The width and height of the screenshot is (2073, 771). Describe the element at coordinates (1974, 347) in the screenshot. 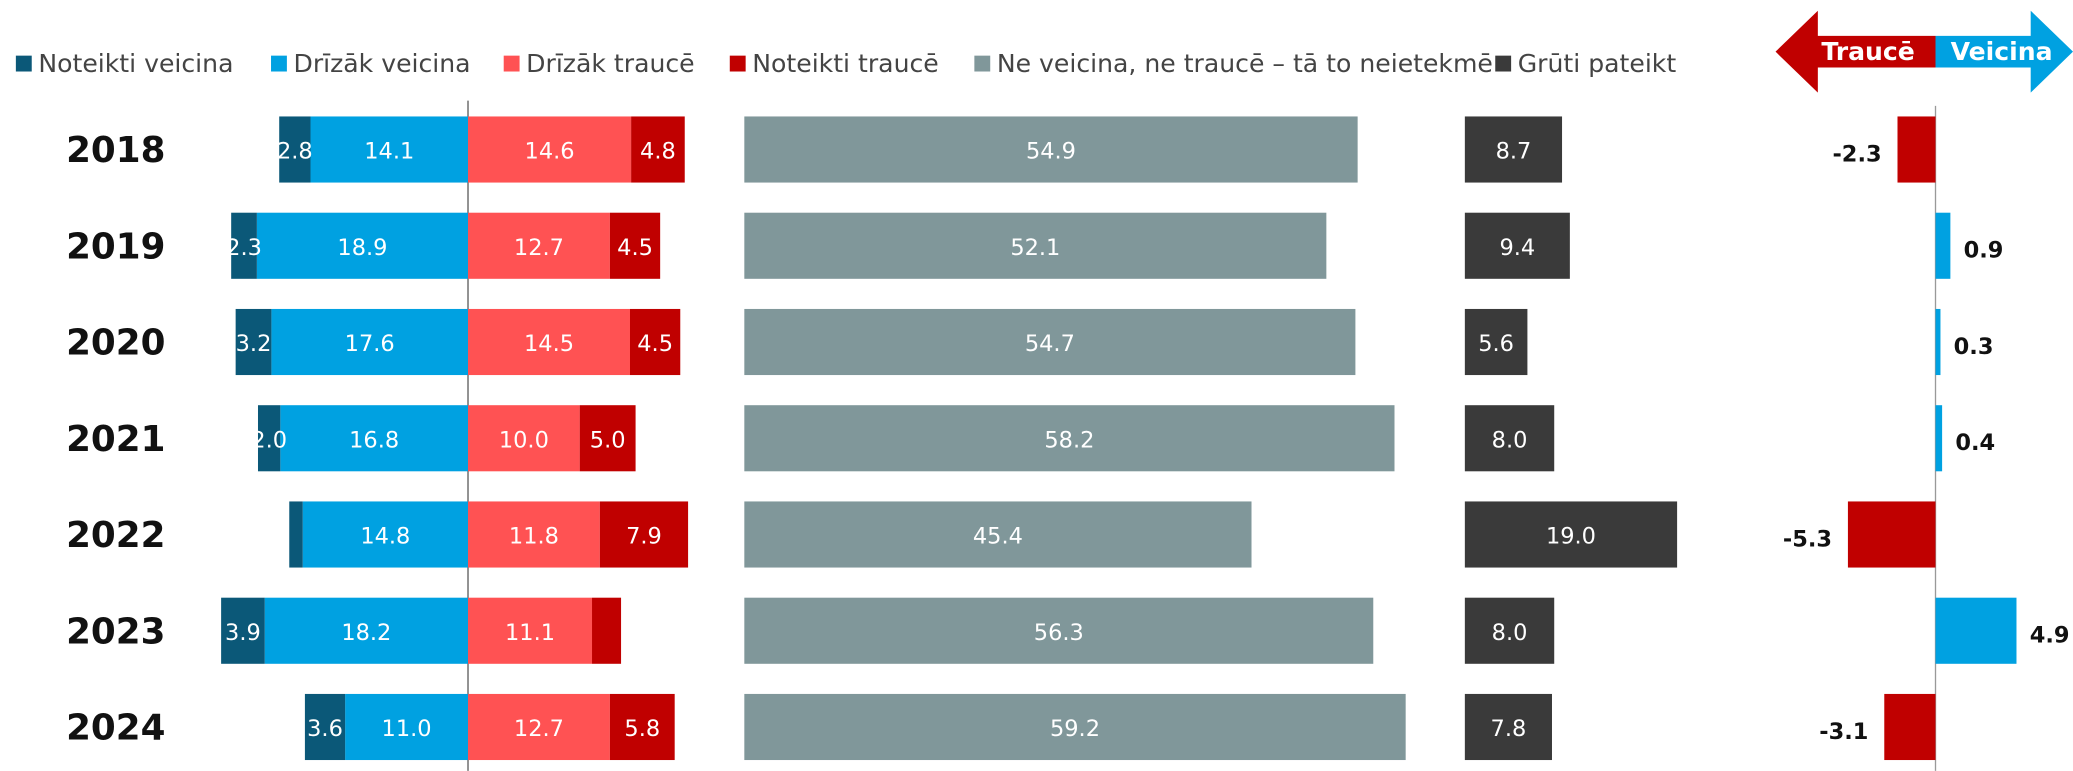

I see `net-label: 0.3` at that location.